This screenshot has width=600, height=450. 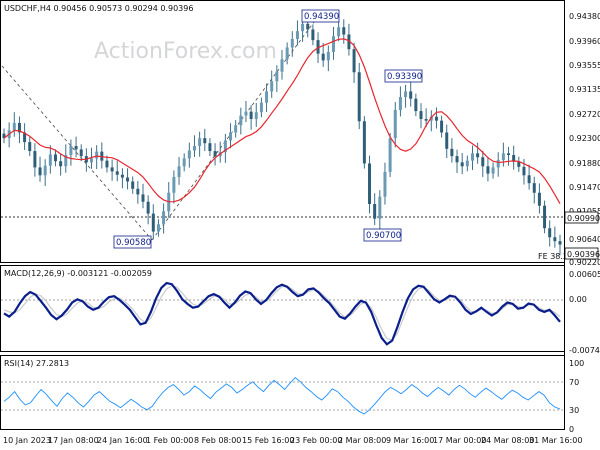 What do you see at coordinates (576, 363) in the screenshot?
I see `rsi-y-tick: 100` at bounding box center [576, 363].